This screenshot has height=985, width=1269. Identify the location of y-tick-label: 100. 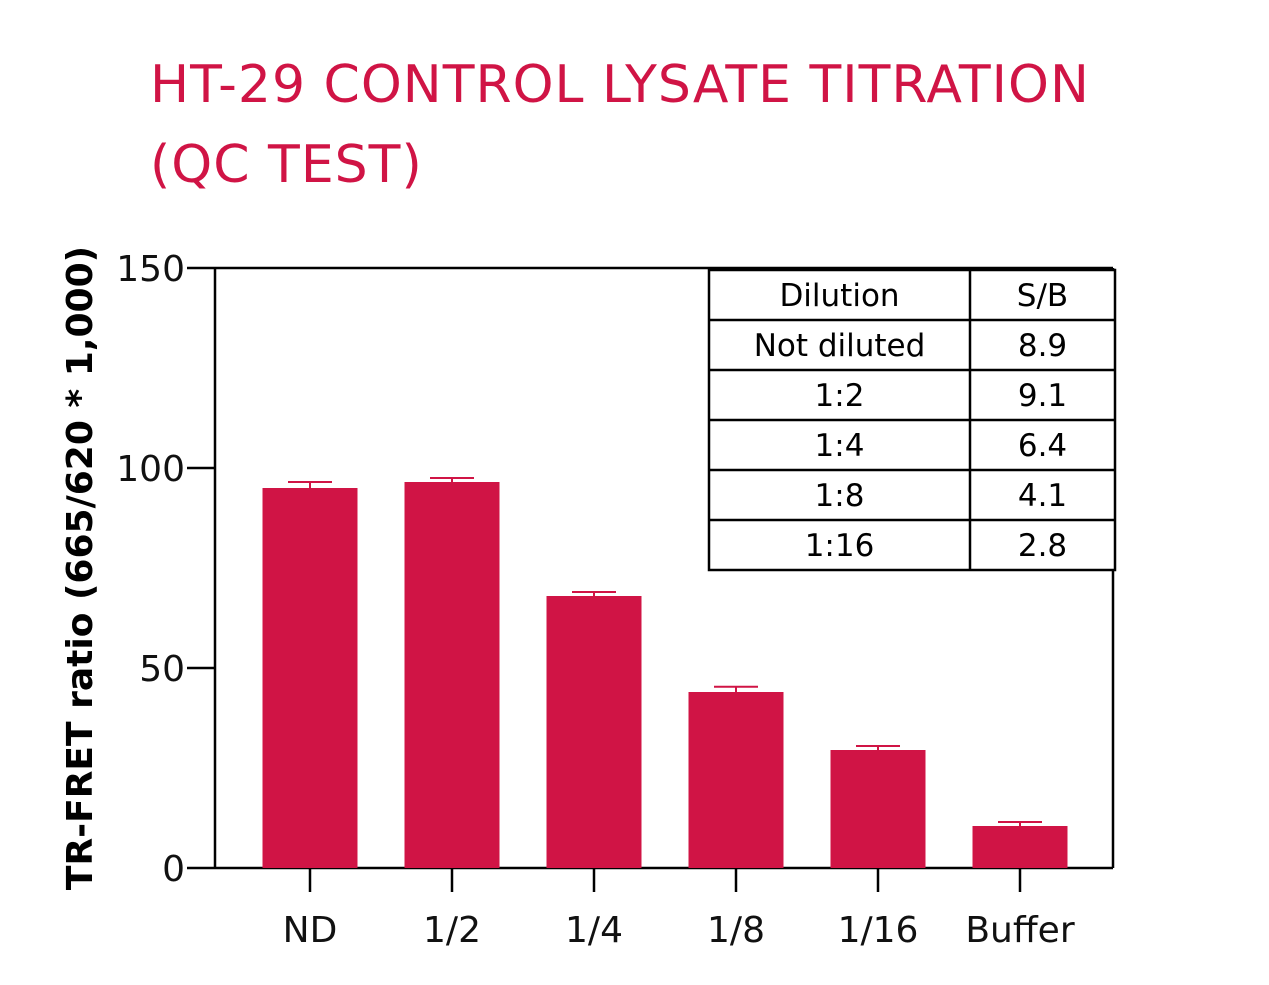
(150, 469).